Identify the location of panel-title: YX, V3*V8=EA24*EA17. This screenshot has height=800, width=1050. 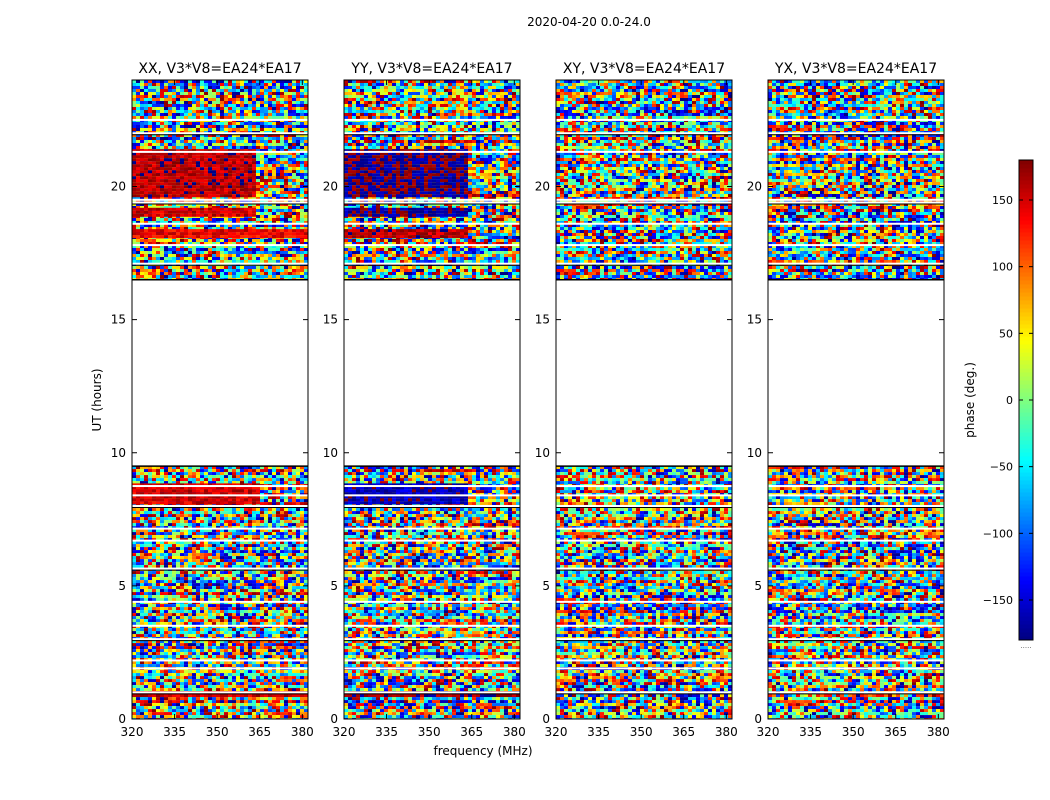
(855, 69).